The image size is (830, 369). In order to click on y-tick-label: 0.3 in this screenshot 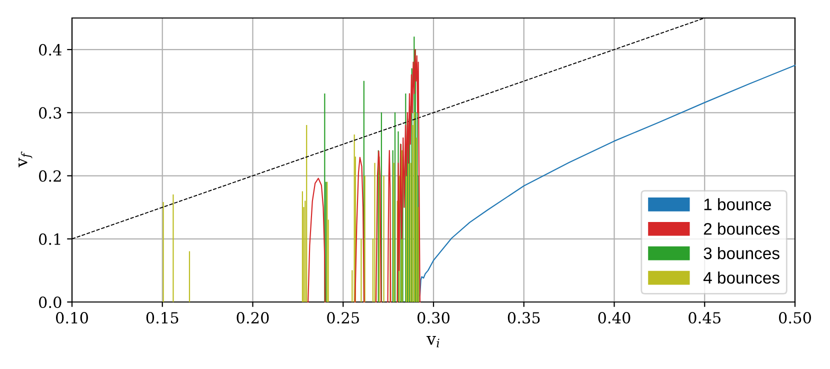, I will do `click(50, 113)`.